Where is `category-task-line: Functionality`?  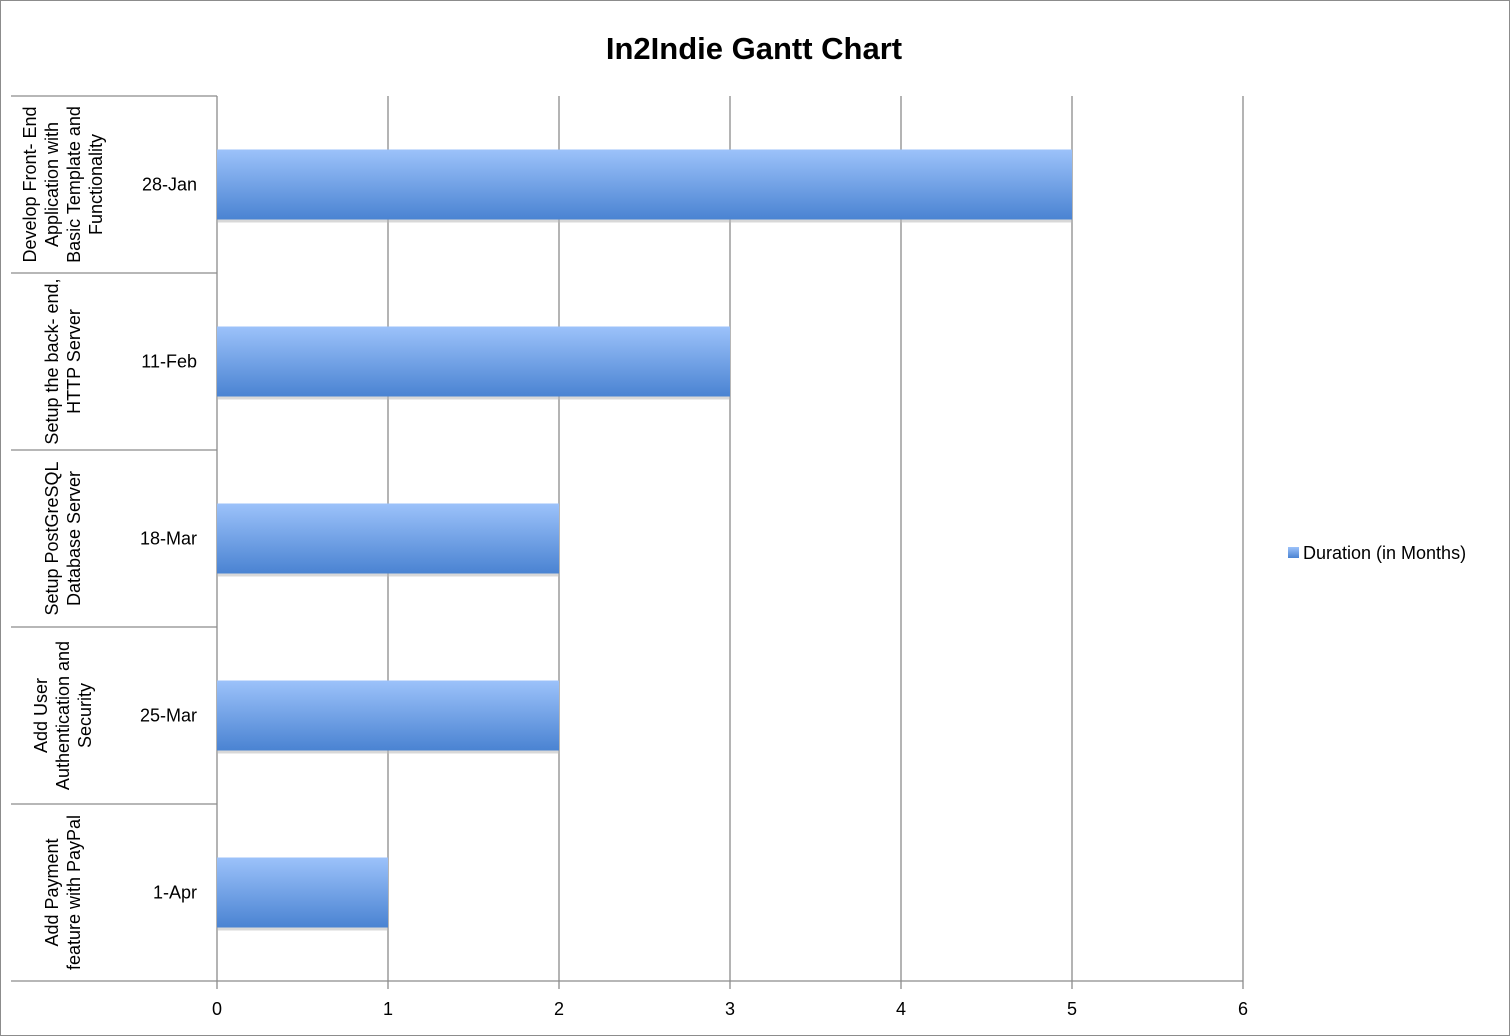
category-task-line: Functionality is located at coordinates (96, 184).